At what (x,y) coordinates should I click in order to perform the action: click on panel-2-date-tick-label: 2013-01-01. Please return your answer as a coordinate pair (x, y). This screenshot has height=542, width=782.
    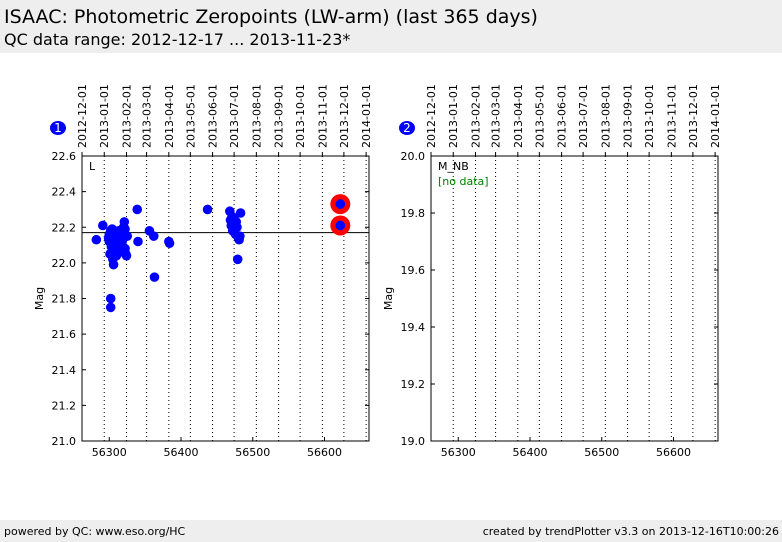
    Looking at the image, I should click on (453, 116).